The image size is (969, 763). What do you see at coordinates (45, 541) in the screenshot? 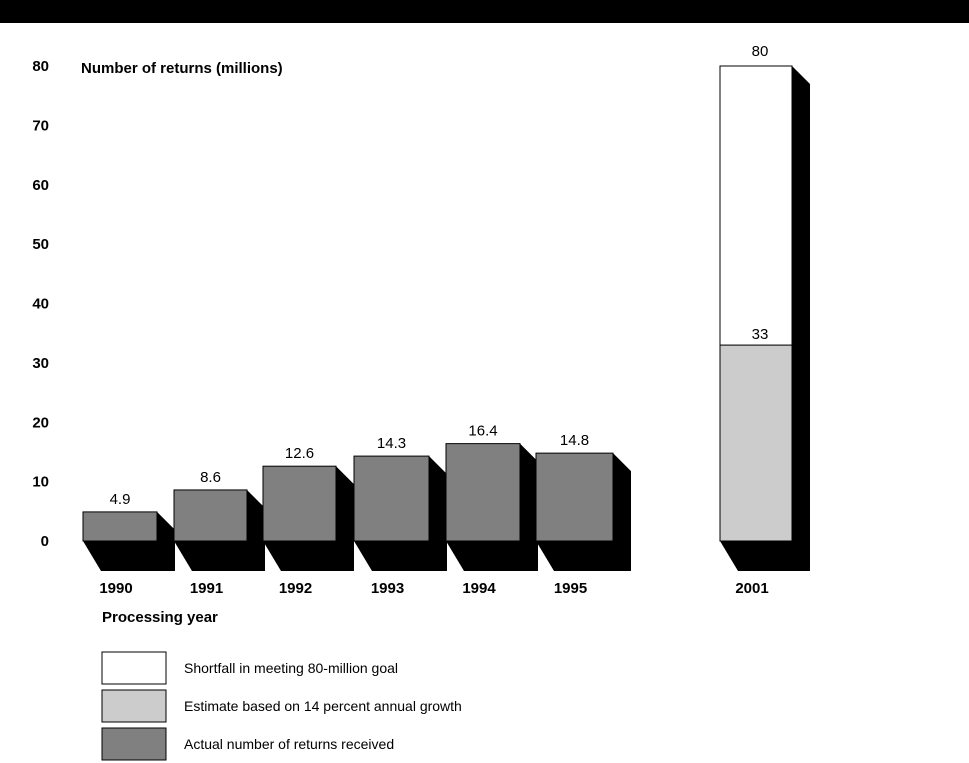
I see `y-tick-label: 0` at bounding box center [45, 541].